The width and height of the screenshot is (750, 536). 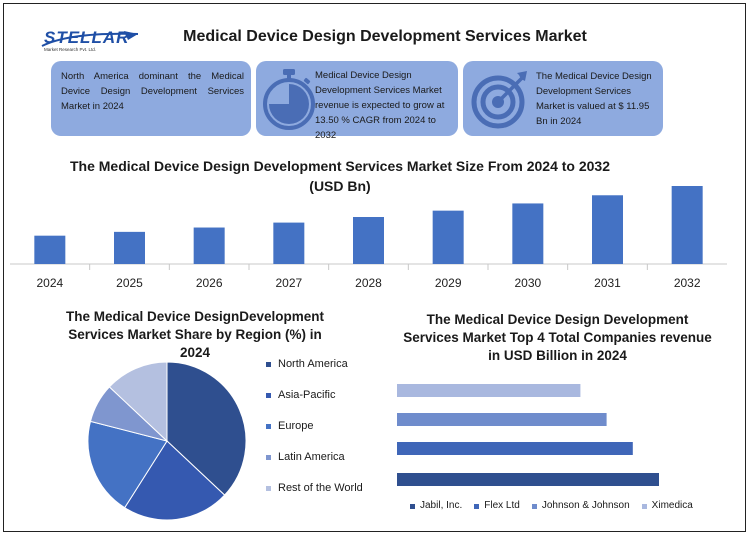 I want to click on legend-label: Rest of the World, so click(x=320, y=488).